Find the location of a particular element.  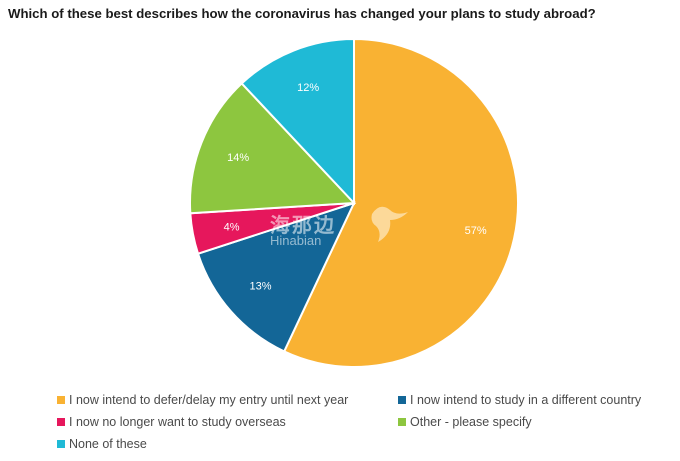

pie-label-other: 14% is located at coordinates (238, 158).